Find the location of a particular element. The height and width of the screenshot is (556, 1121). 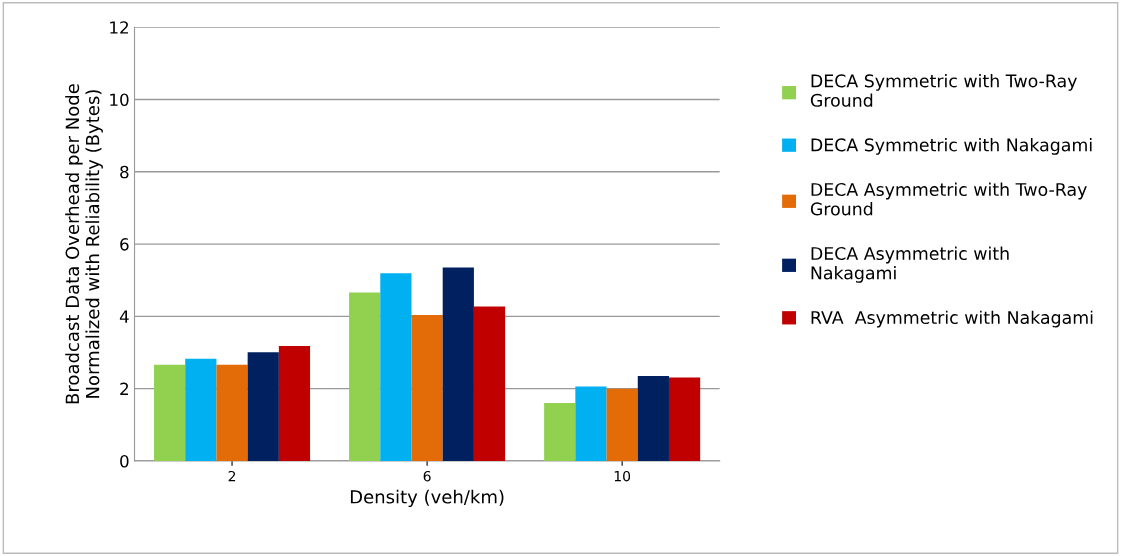

x-tick-label: 6 is located at coordinates (427, 476).